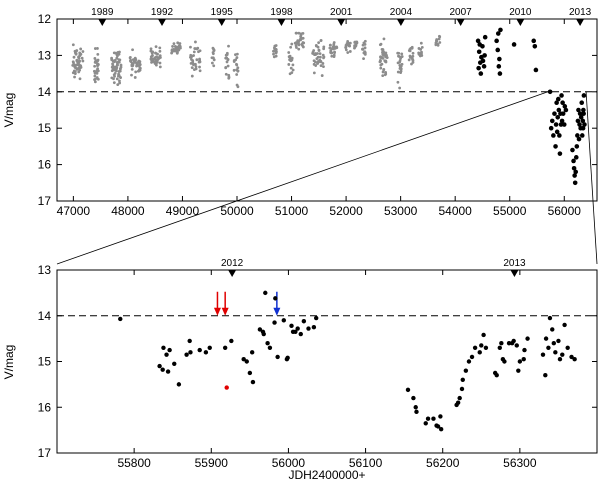 This screenshot has height=490, width=600. Describe the element at coordinates (45, 362) in the screenshot. I see `bottom-y-tick-label: 15` at that location.